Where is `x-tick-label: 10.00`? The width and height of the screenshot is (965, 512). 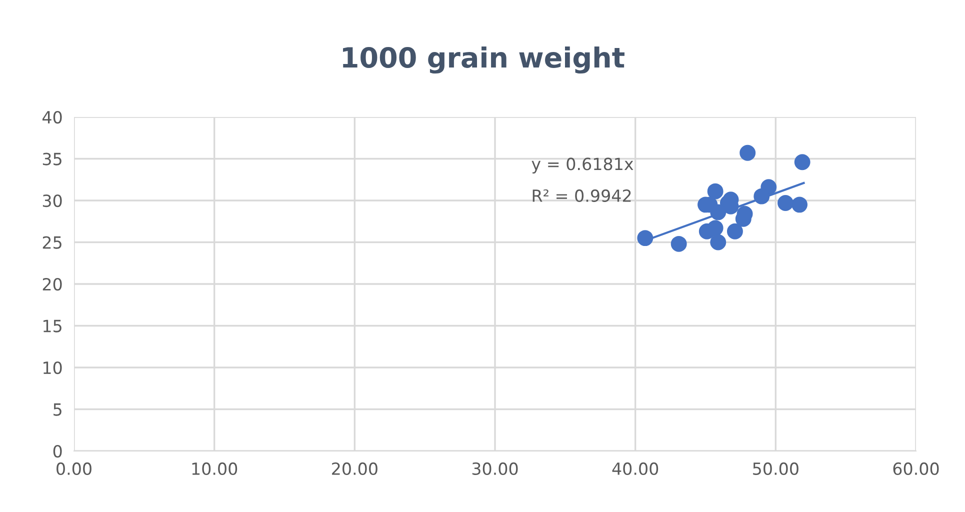
x-tick-label: 10.00 is located at coordinates (215, 469).